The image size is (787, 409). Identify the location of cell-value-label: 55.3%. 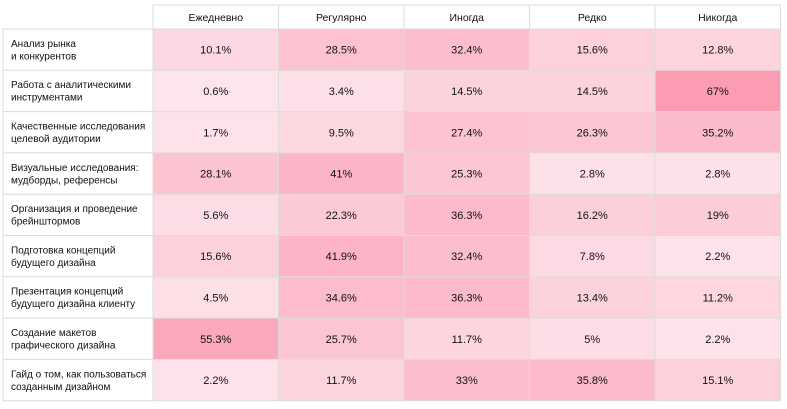
(215, 340).